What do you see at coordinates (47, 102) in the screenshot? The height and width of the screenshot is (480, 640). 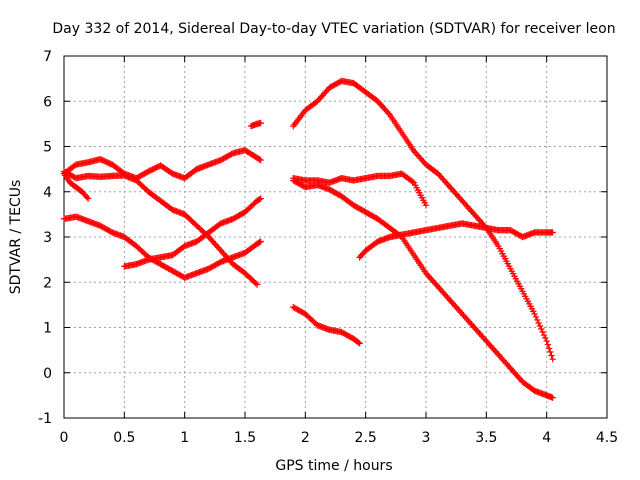 I see `y-tick-label: 6` at bounding box center [47, 102].